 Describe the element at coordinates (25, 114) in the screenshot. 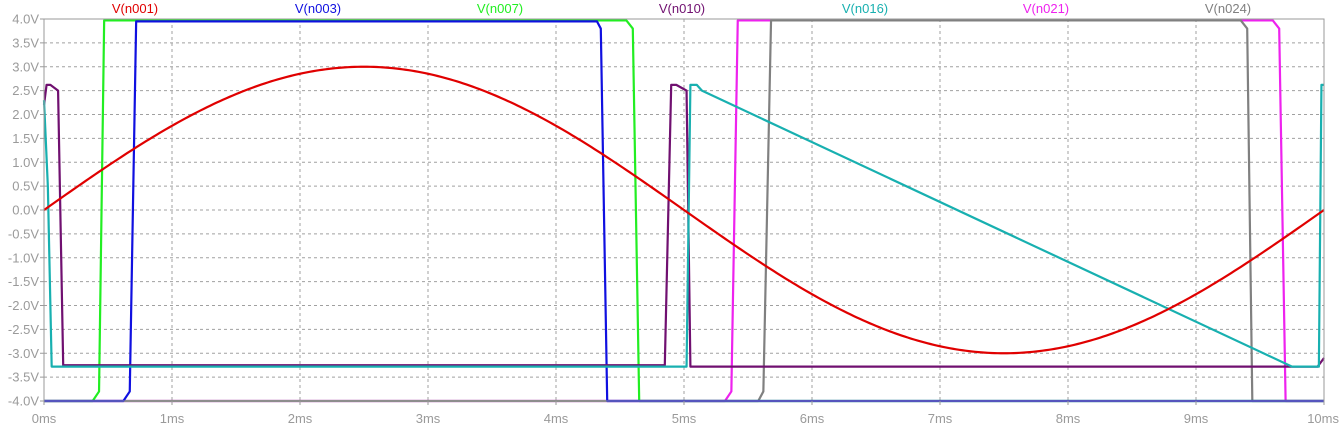

I see `y-tick-label: 2.0V` at that location.